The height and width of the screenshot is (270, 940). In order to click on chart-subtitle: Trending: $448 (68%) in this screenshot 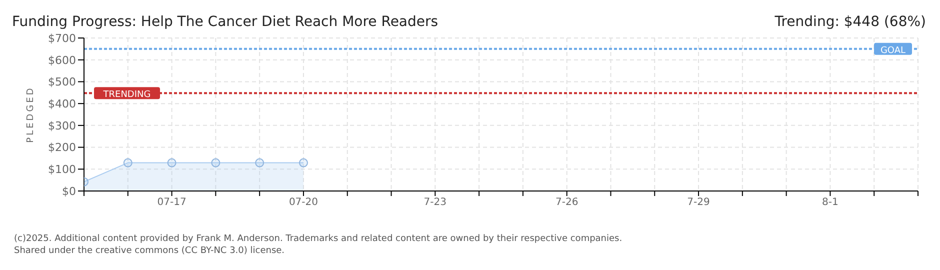, I will do `click(850, 22)`.